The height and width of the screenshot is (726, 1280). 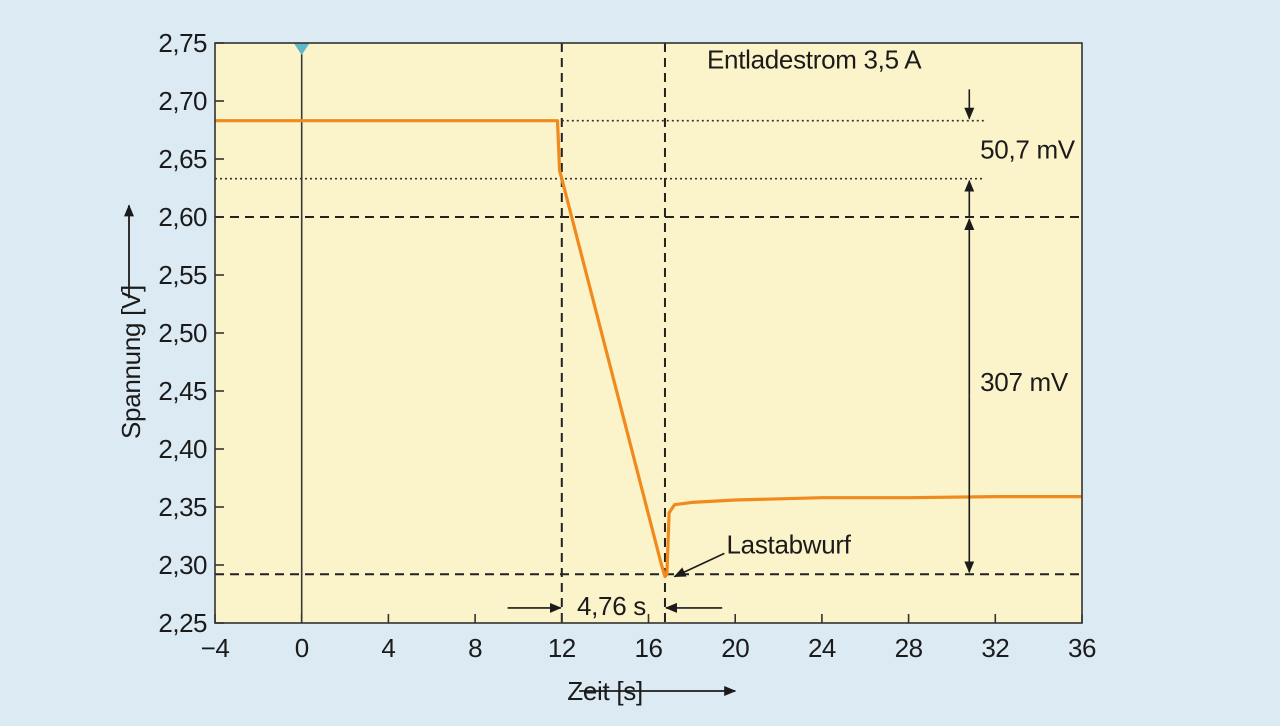 What do you see at coordinates (611, 606) in the screenshot?
I see `duration-label: 4,76 s` at bounding box center [611, 606].